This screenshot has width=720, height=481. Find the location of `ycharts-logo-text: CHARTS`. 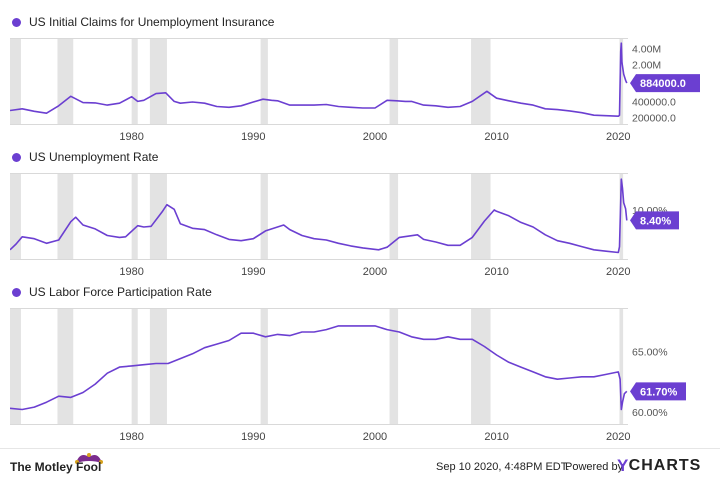

ycharts-logo-text: CHARTS is located at coordinates (665, 465).